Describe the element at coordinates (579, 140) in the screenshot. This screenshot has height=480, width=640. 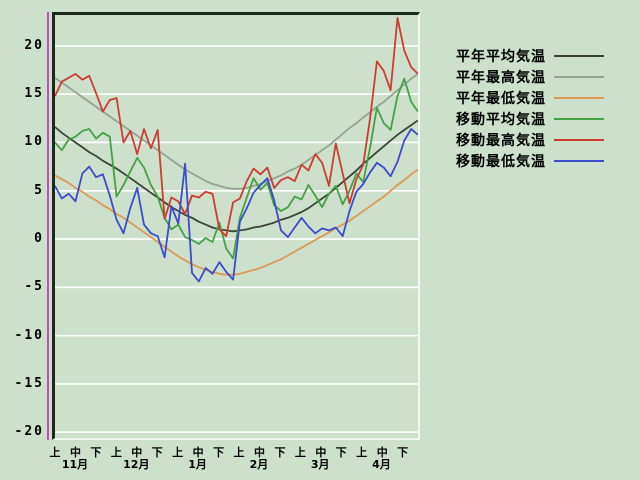
I see `moving-max-line-swatch` at that location.